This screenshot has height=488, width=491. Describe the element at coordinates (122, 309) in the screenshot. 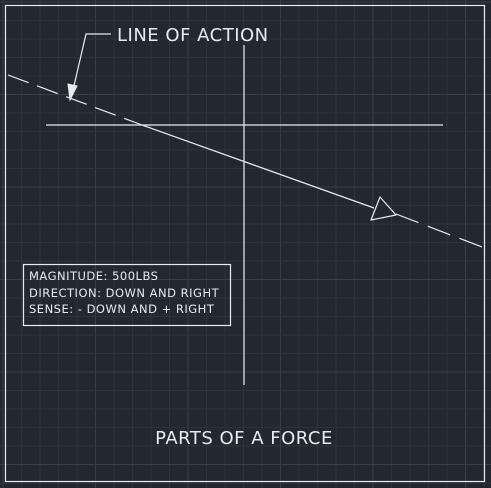

I see `info-sense: SENSE: - DOWN AND + RIGHT` at that location.